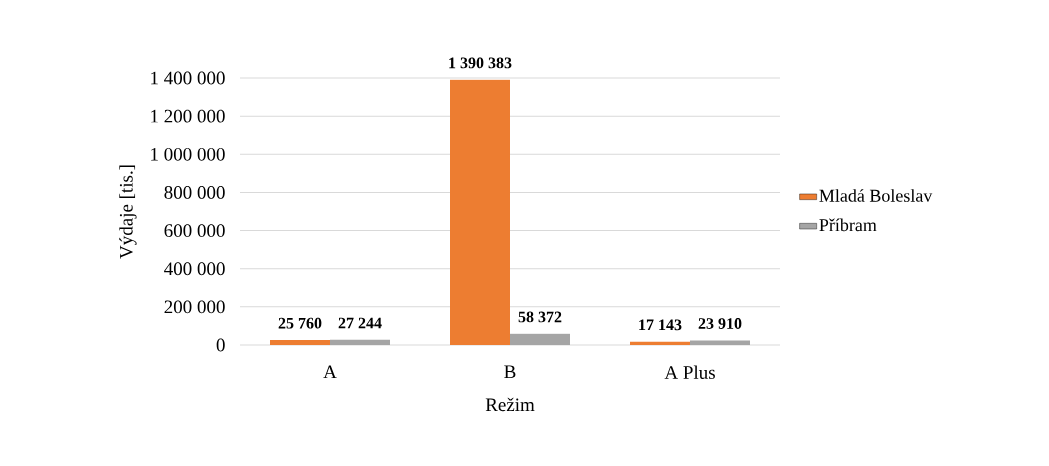  What do you see at coordinates (360, 323) in the screenshot?
I see `data-label: 27 244` at bounding box center [360, 323].